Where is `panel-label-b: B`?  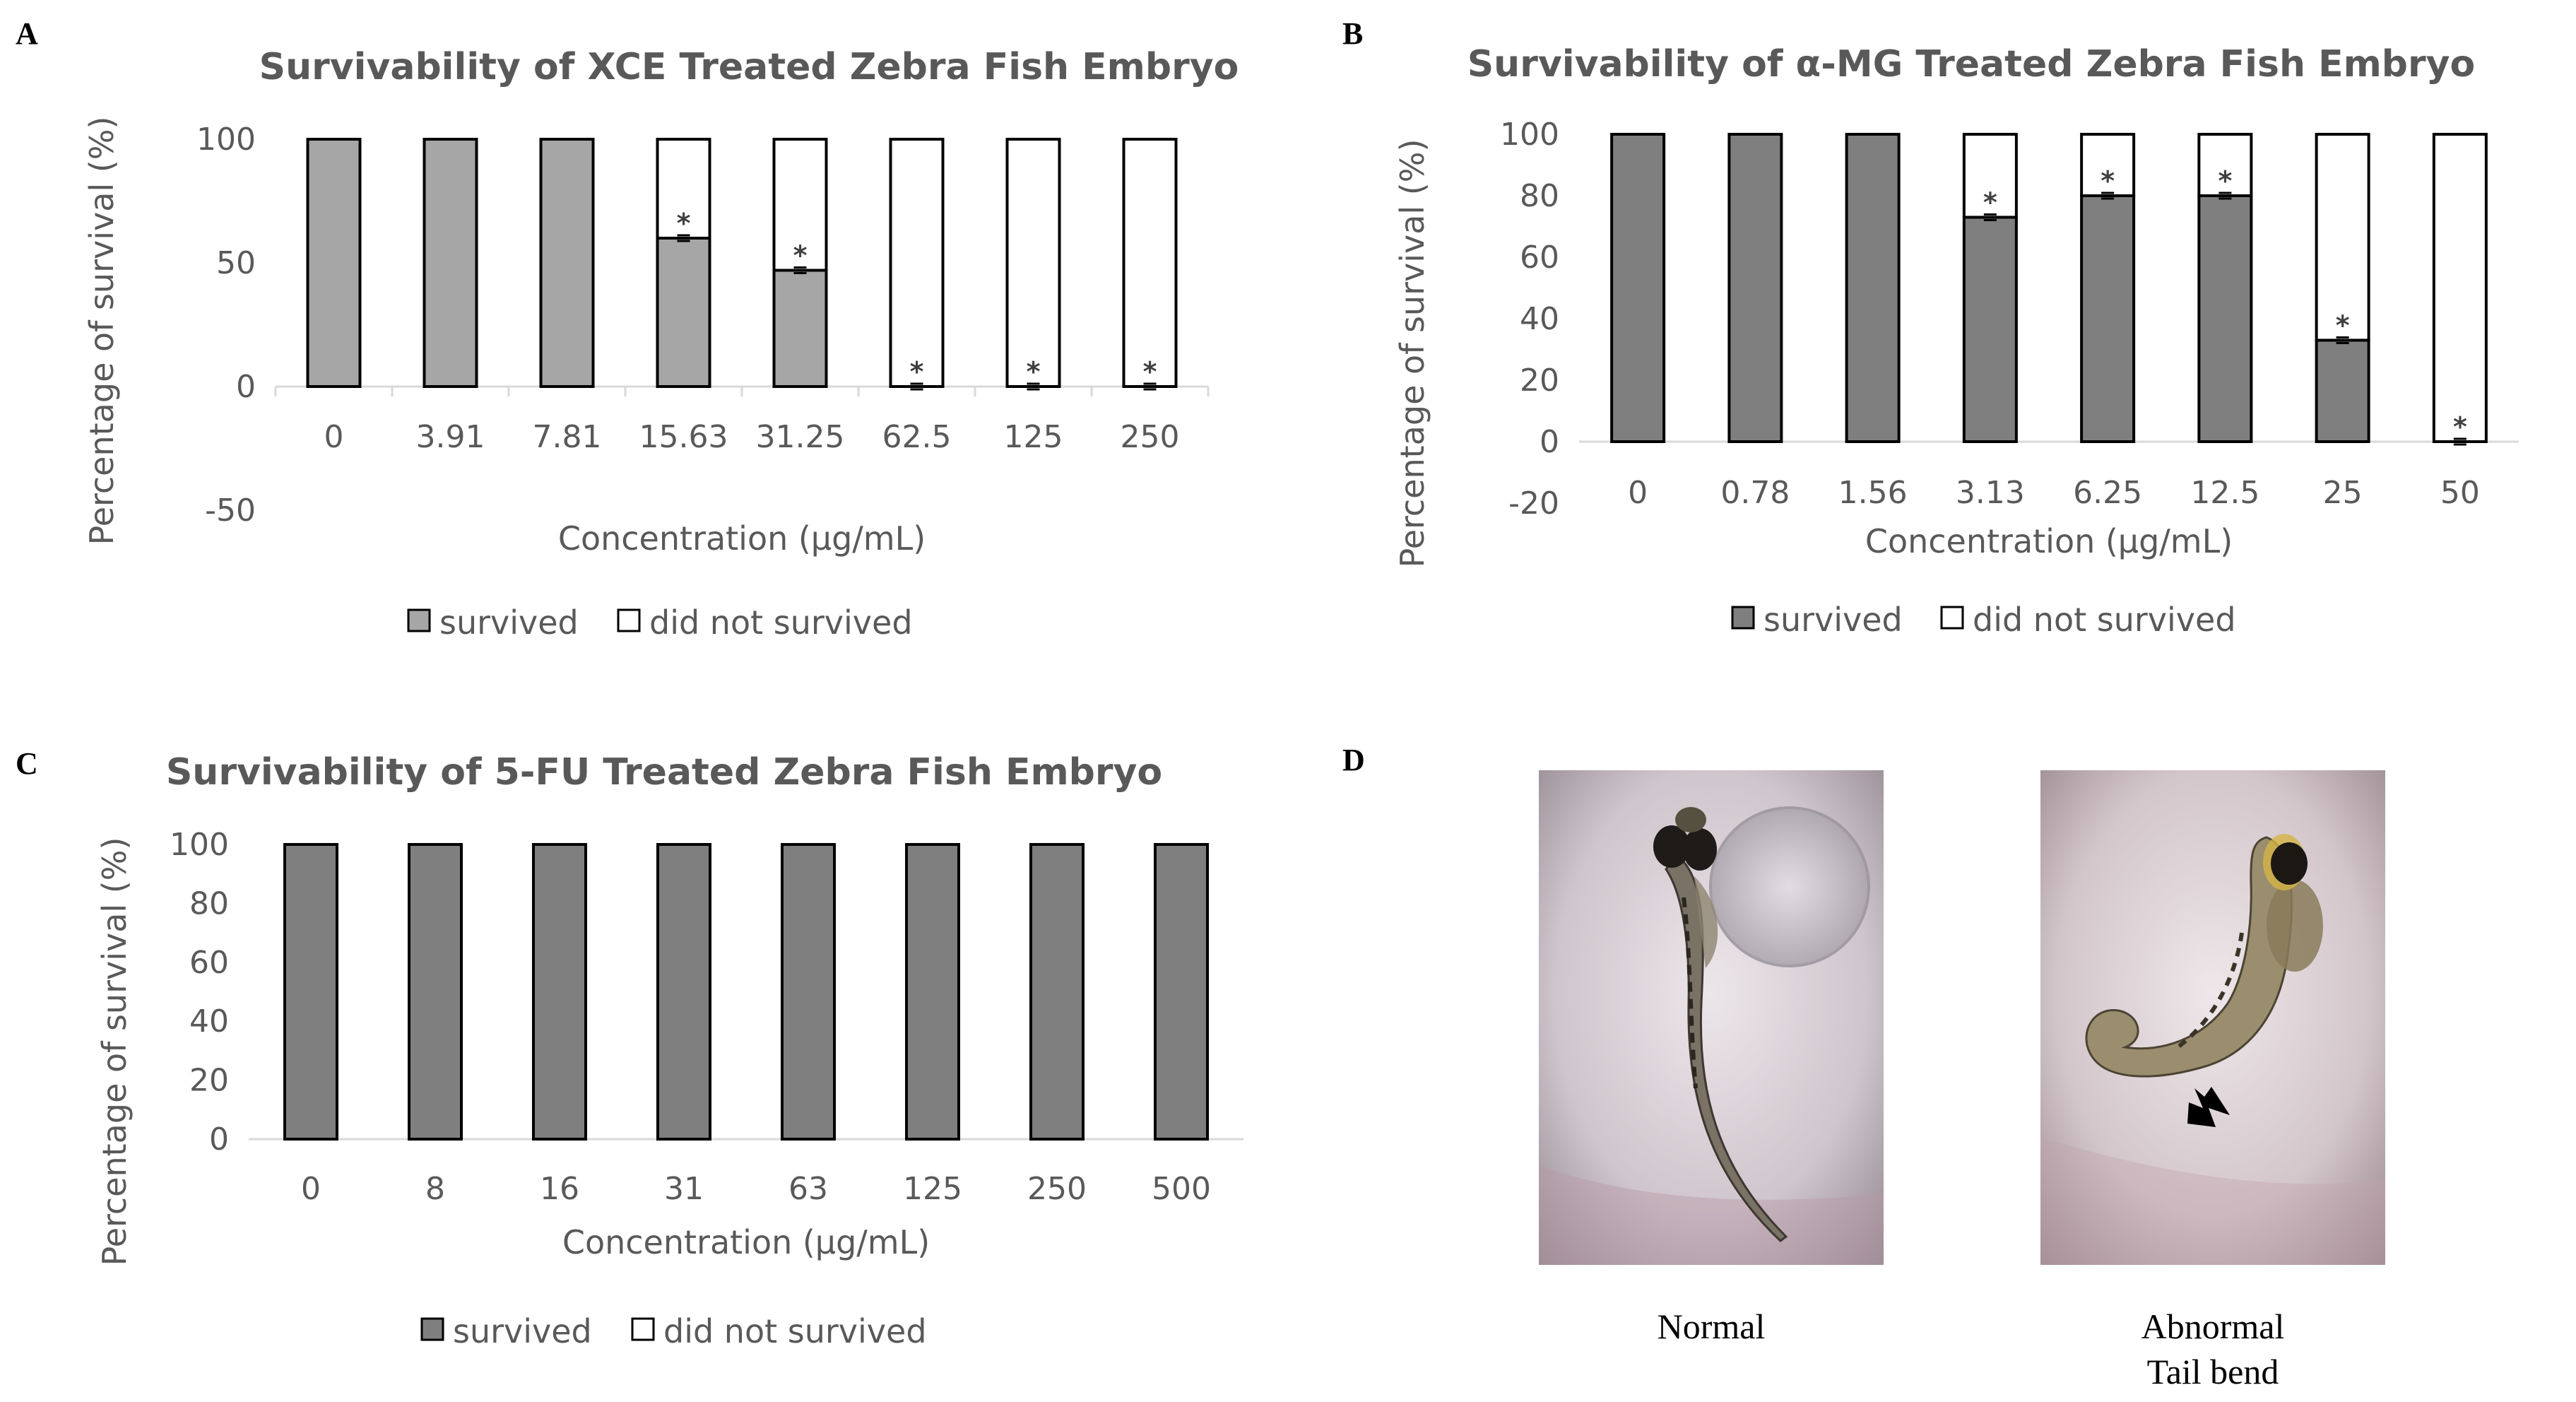 panel-label-b: B is located at coordinates (1353, 33).